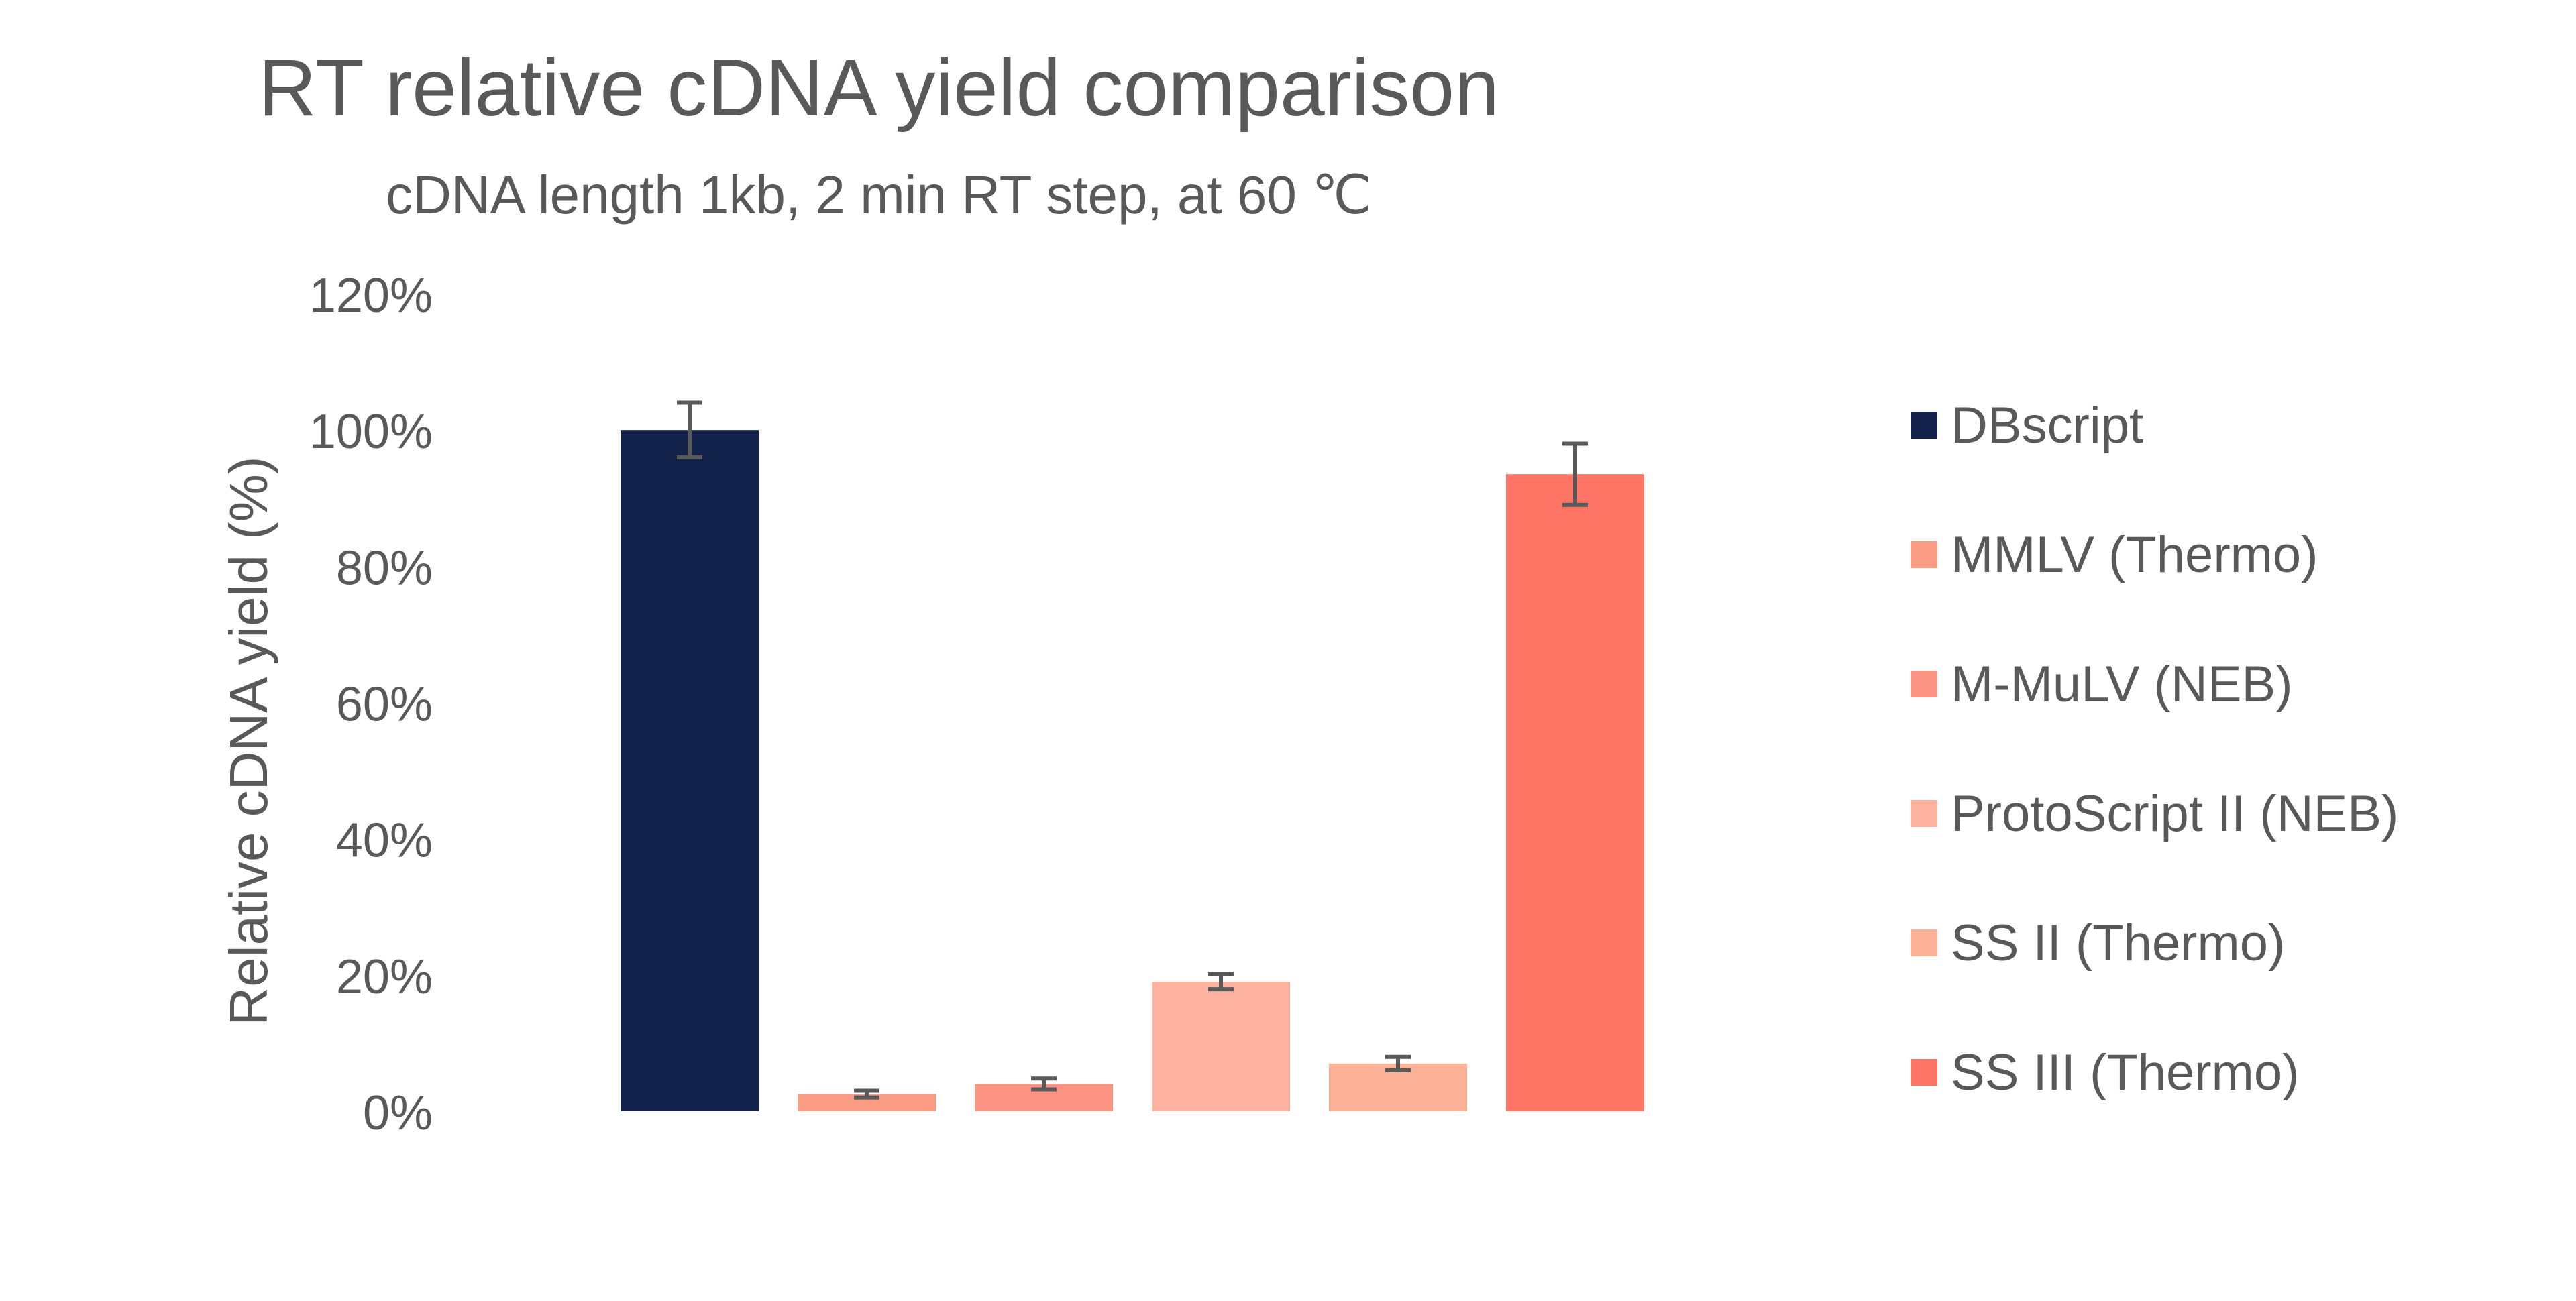  What do you see at coordinates (2134, 554) in the screenshot?
I see `legend-label: MMLV (Thermo)` at bounding box center [2134, 554].